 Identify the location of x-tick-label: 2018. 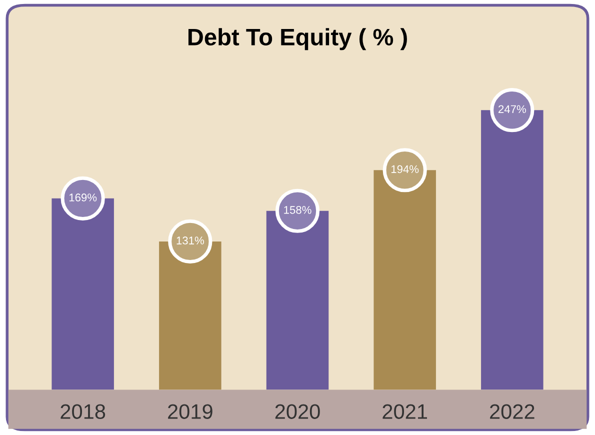
(83, 411).